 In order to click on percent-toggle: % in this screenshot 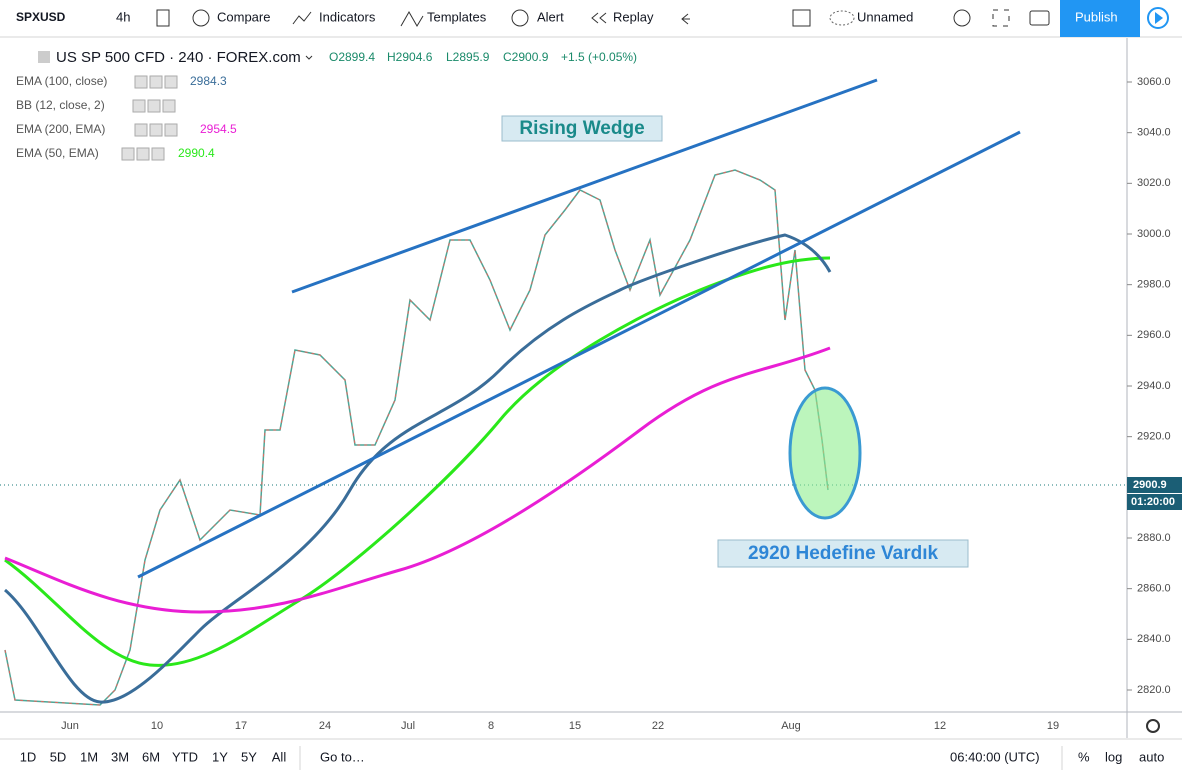, I will do `click(1084, 756)`.